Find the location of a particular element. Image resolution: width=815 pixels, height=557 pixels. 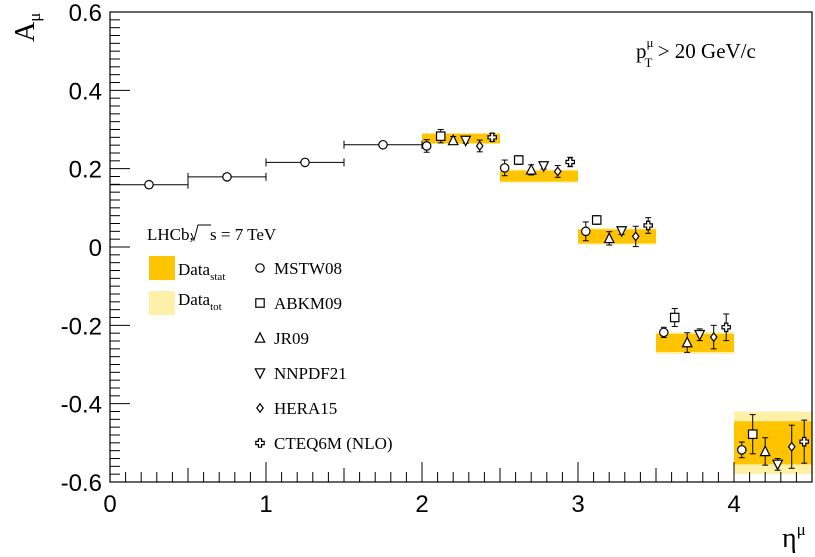

x-tick-label: 1 is located at coordinates (265, 504).